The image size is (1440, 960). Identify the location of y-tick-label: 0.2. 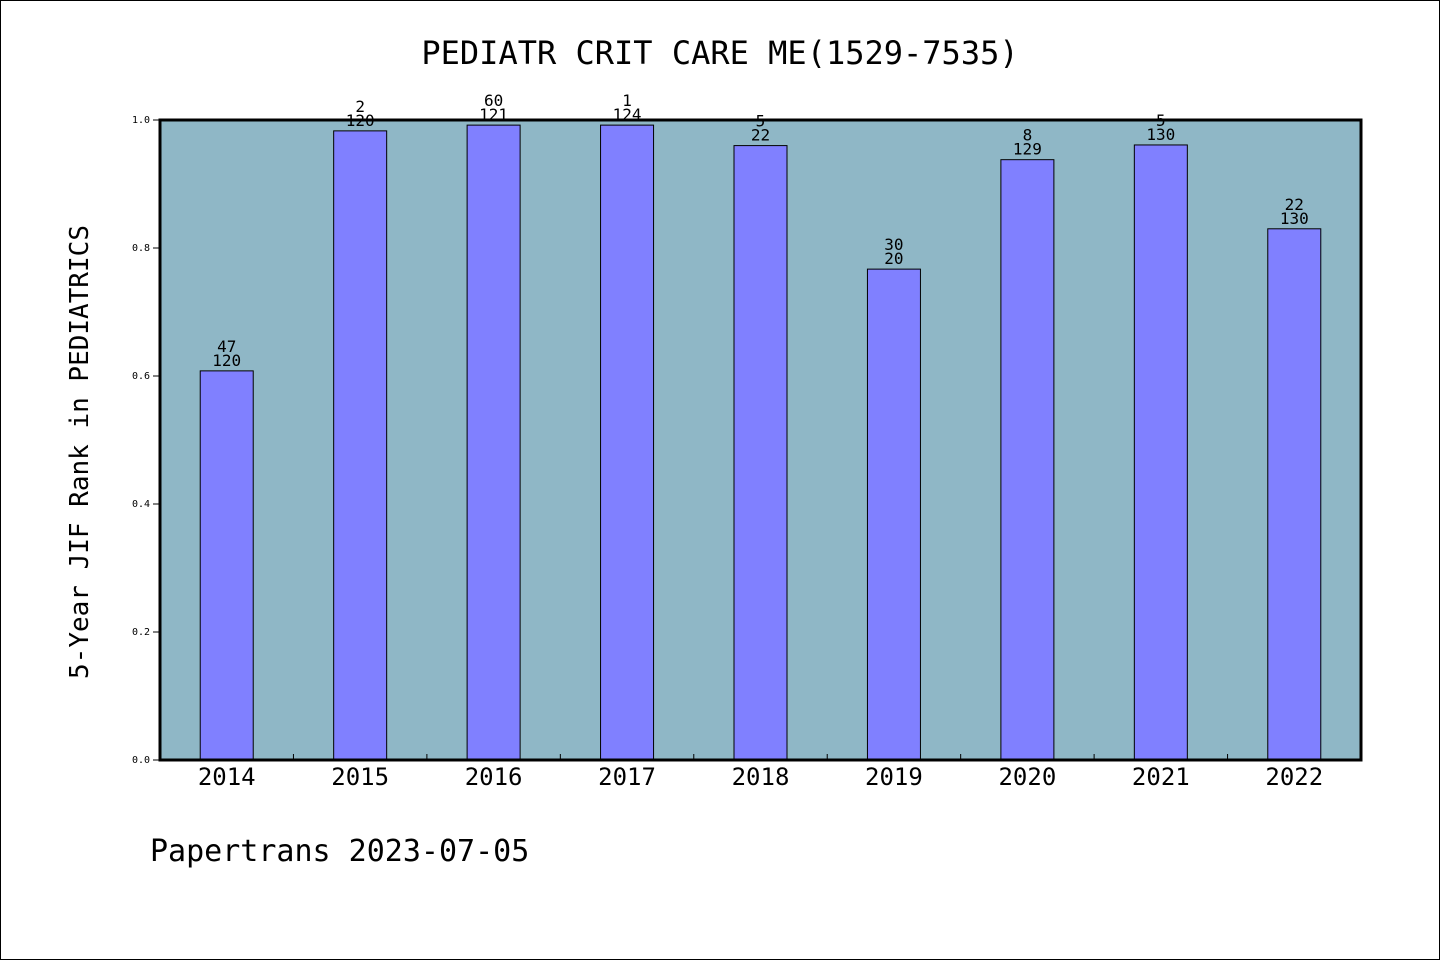
(141, 632).